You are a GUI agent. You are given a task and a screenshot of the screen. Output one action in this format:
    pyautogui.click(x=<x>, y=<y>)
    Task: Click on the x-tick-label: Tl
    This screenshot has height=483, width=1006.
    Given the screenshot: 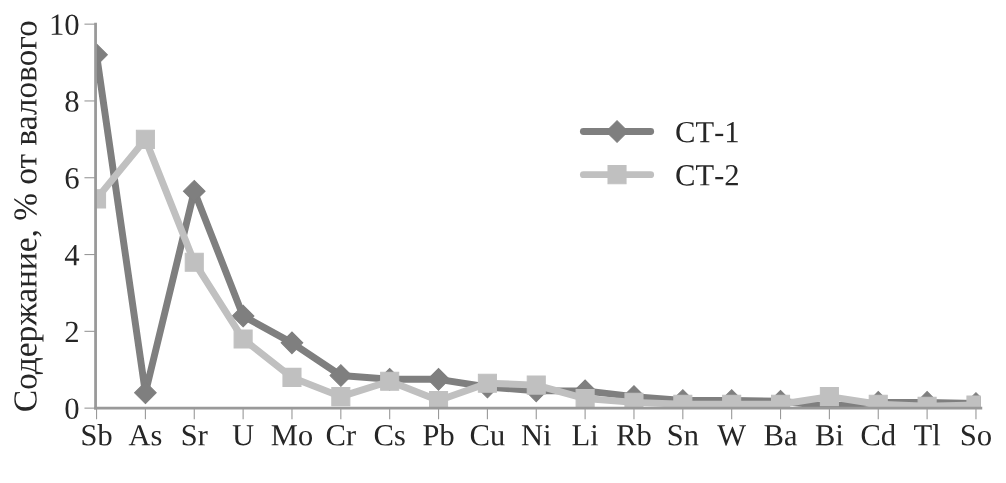 What is the action you would take?
    pyautogui.click(x=927, y=435)
    